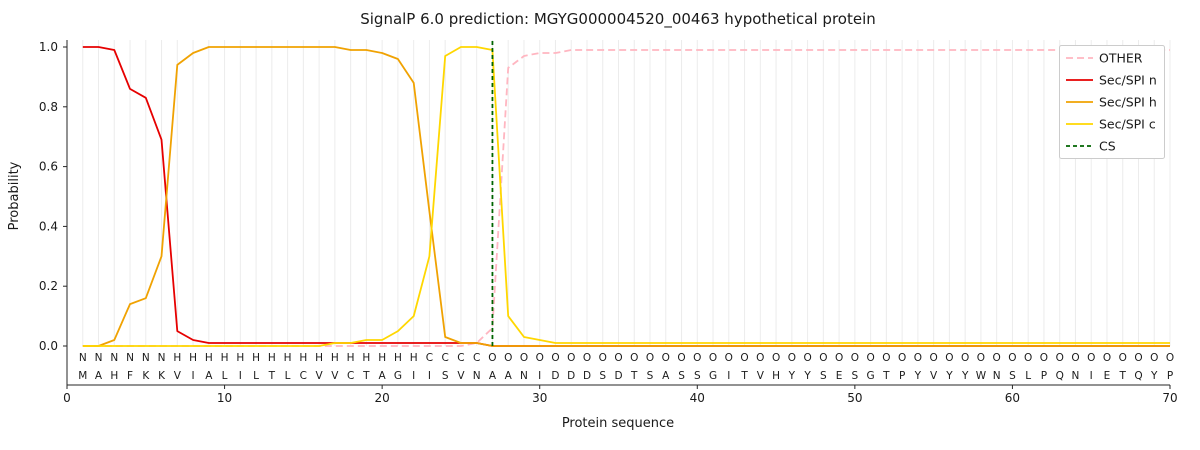  What do you see at coordinates (854, 398) in the screenshot?
I see `x-tick-label: 50` at bounding box center [854, 398].